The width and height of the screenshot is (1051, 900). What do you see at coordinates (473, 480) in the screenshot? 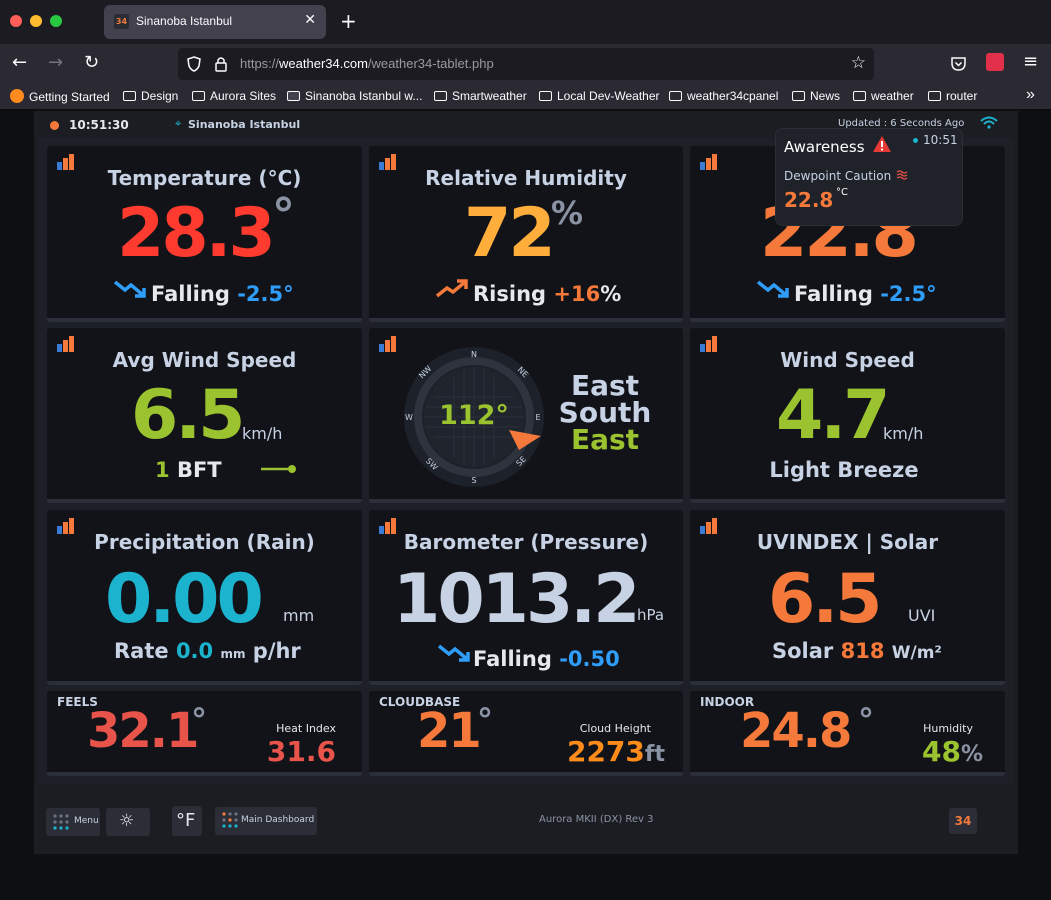
I see `compass-label-s: S` at bounding box center [473, 480].